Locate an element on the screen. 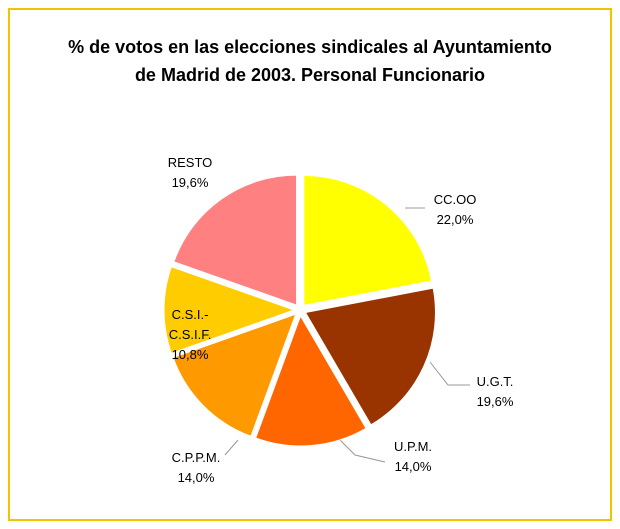 This screenshot has height=529, width=620. category-label: CC.OO is located at coordinates (455, 199).